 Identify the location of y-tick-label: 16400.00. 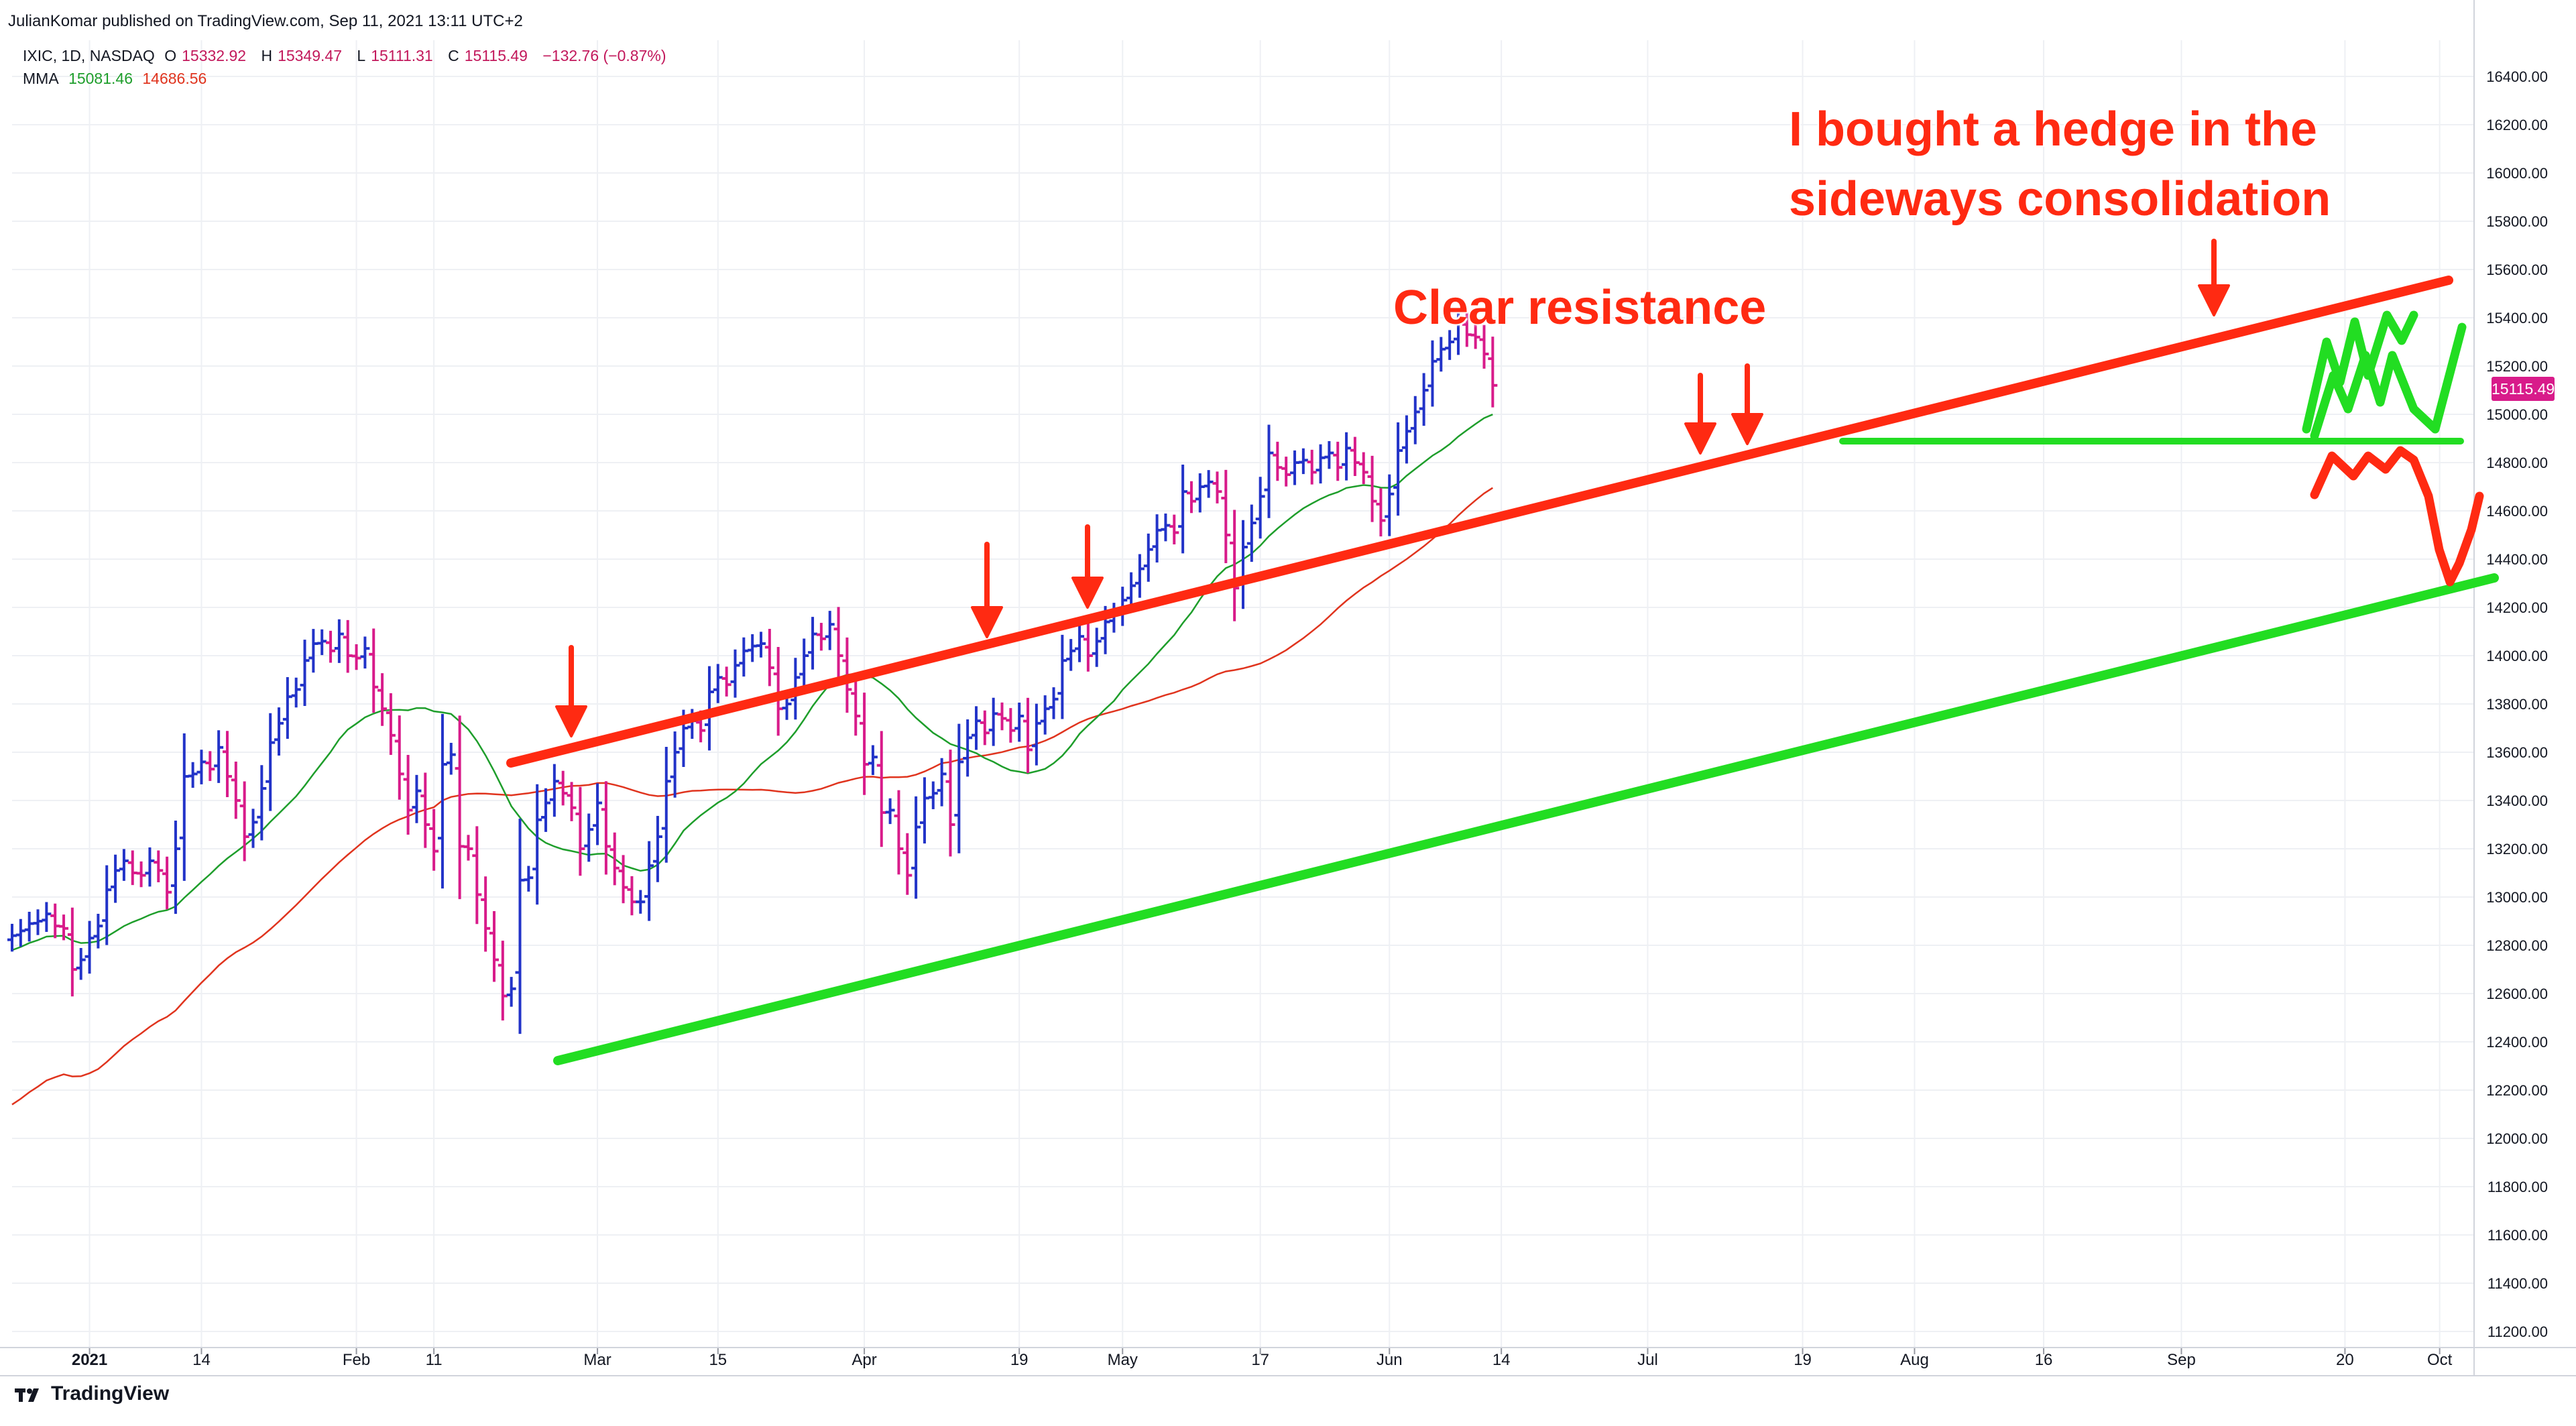
(2517, 76).